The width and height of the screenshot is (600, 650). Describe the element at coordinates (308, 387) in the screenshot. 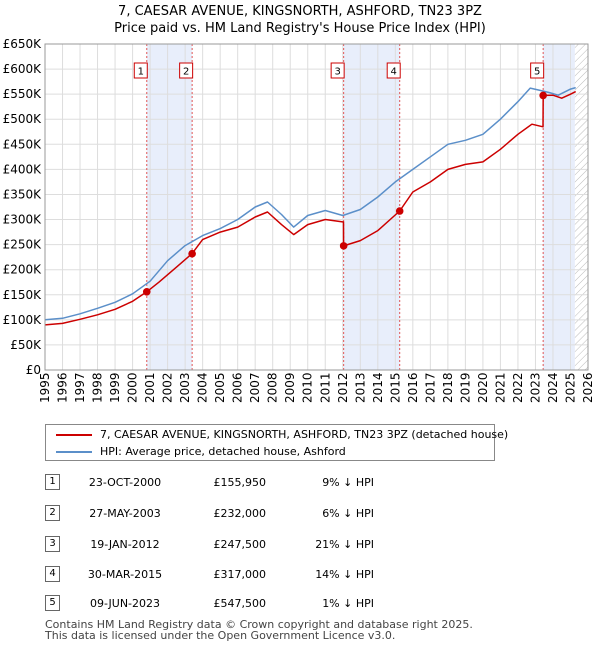

I see `x-tick-label: 2010` at that location.